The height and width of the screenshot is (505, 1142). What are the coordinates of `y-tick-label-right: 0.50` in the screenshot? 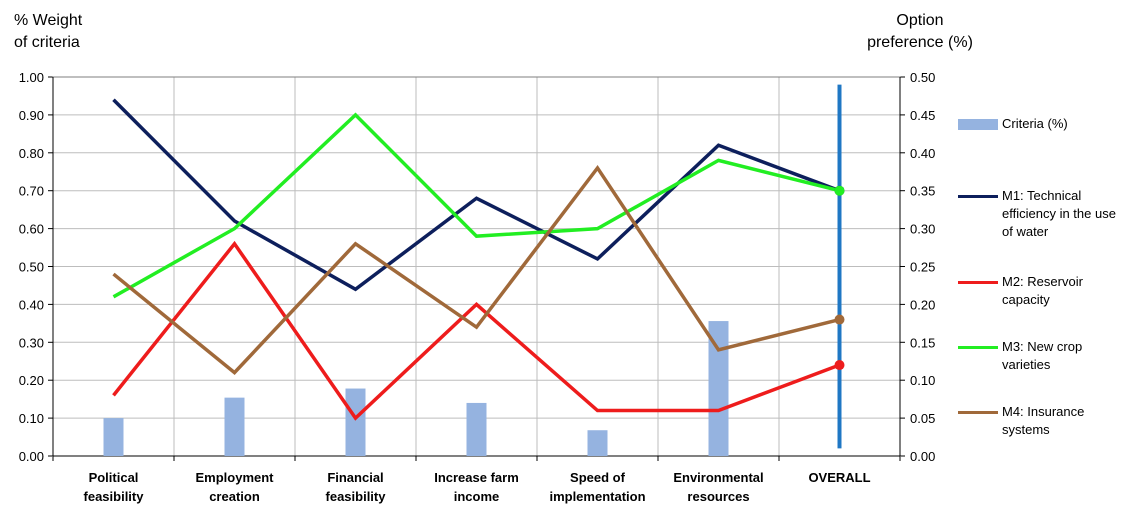 It's located at (922, 77).